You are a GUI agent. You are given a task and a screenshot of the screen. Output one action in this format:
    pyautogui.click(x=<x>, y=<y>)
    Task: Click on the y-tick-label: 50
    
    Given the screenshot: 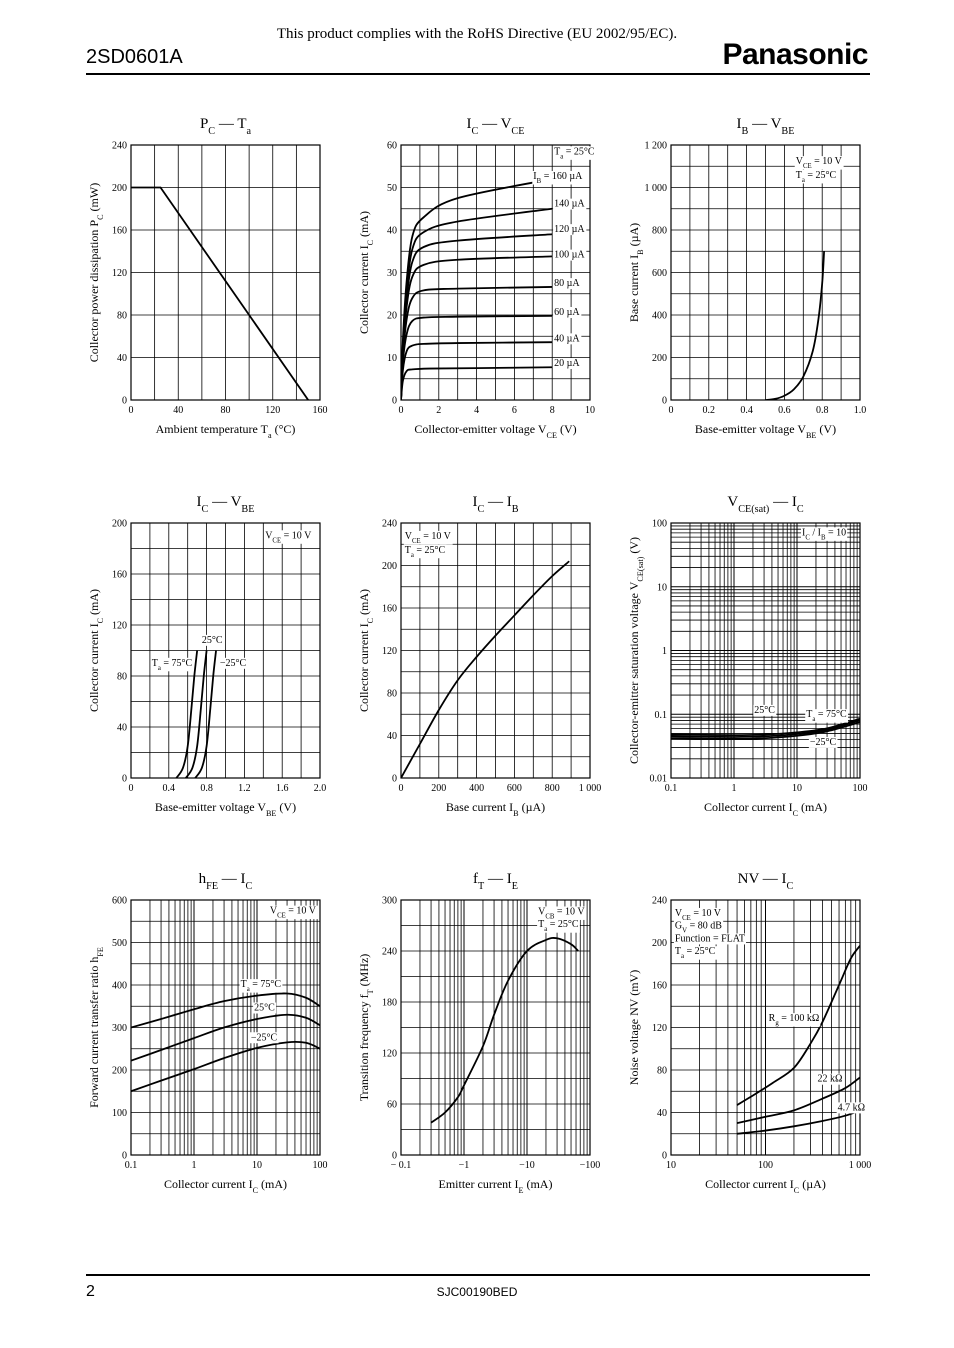 What is the action you would take?
    pyautogui.click(x=392, y=188)
    